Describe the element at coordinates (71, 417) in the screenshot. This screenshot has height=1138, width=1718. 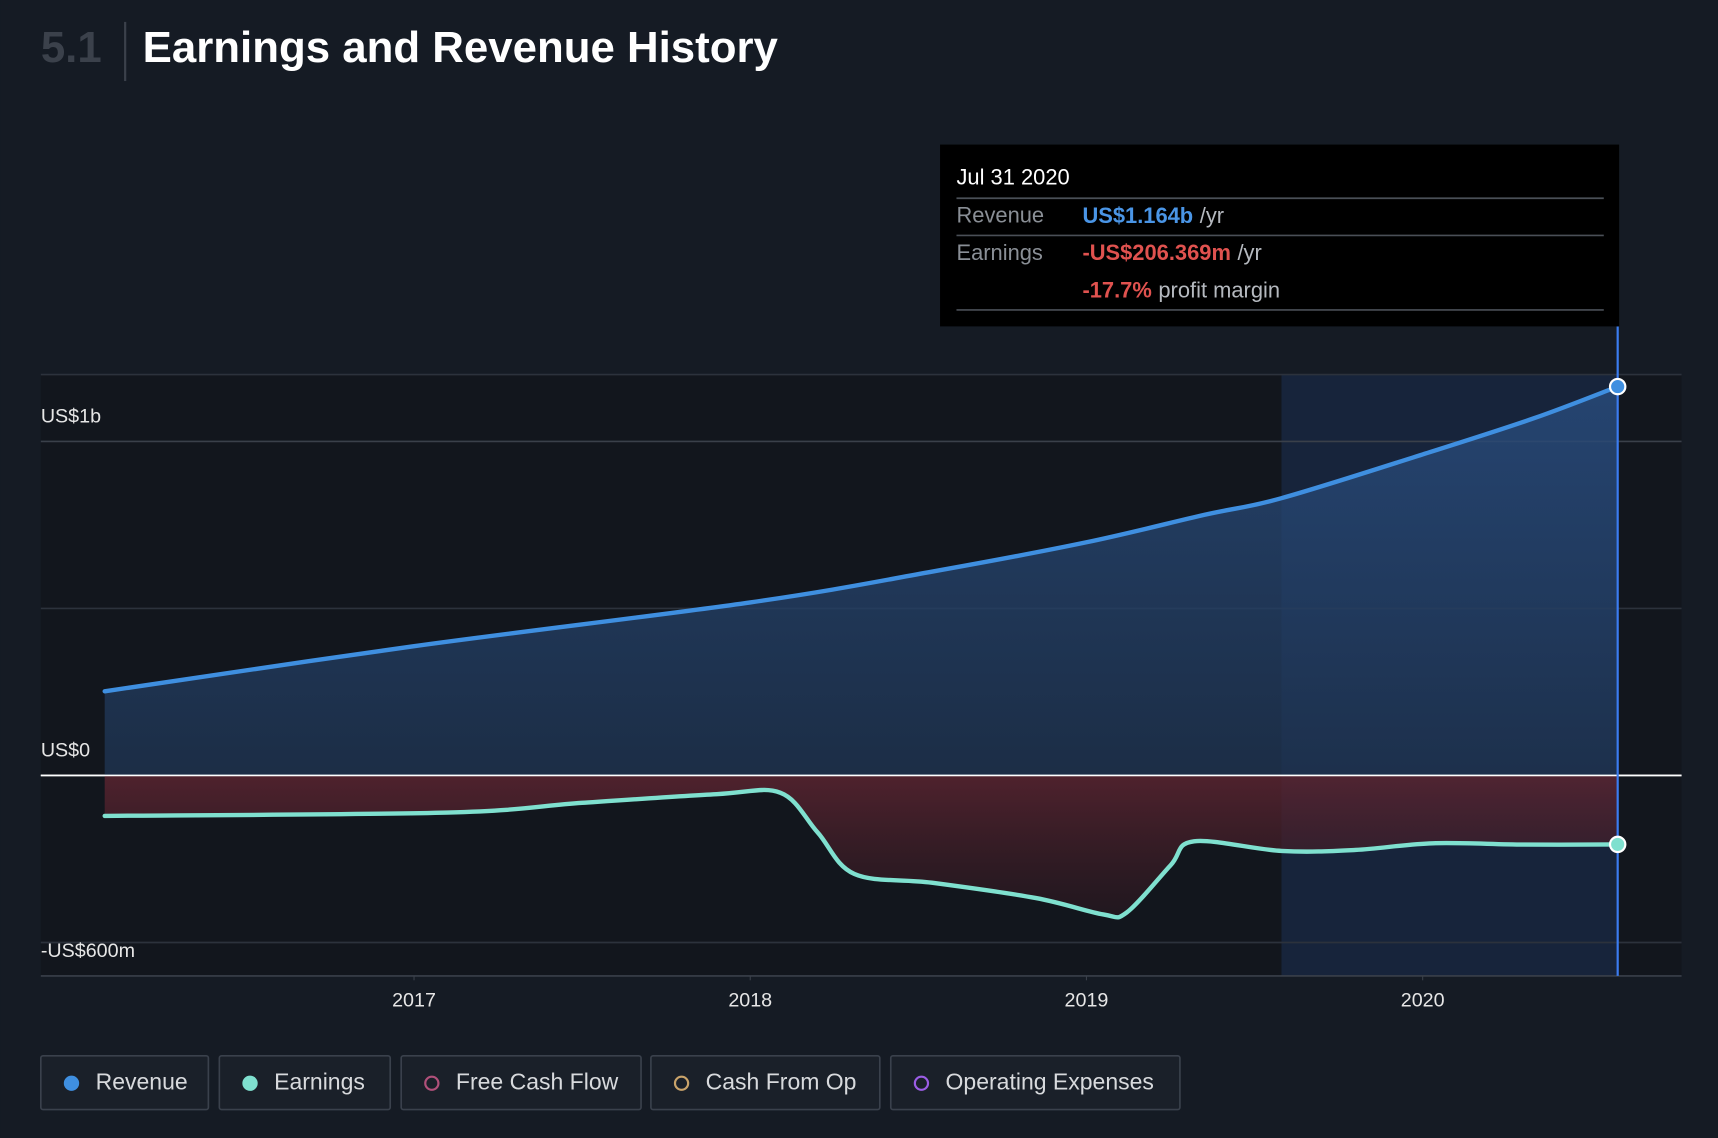
I see `y-tick-label: US$1b` at that location.